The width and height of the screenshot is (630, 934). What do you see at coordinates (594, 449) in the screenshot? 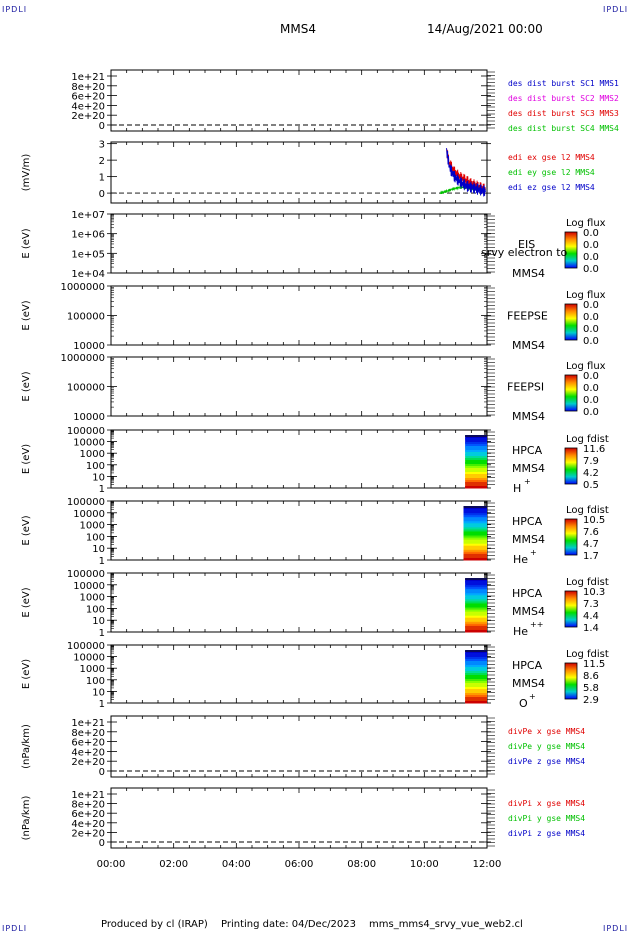
I see `colorbar-tick-label: 11.6` at bounding box center [594, 449].